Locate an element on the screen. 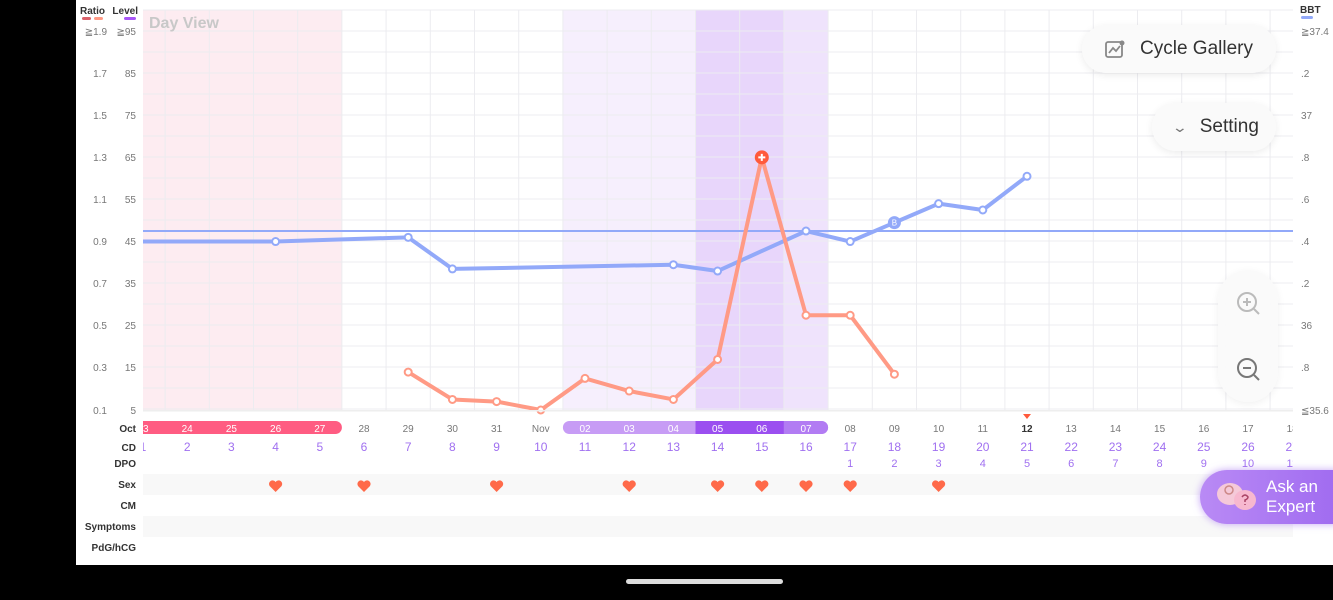 The width and height of the screenshot is (1333, 600). cd-value: 25 is located at coordinates (1204, 447).